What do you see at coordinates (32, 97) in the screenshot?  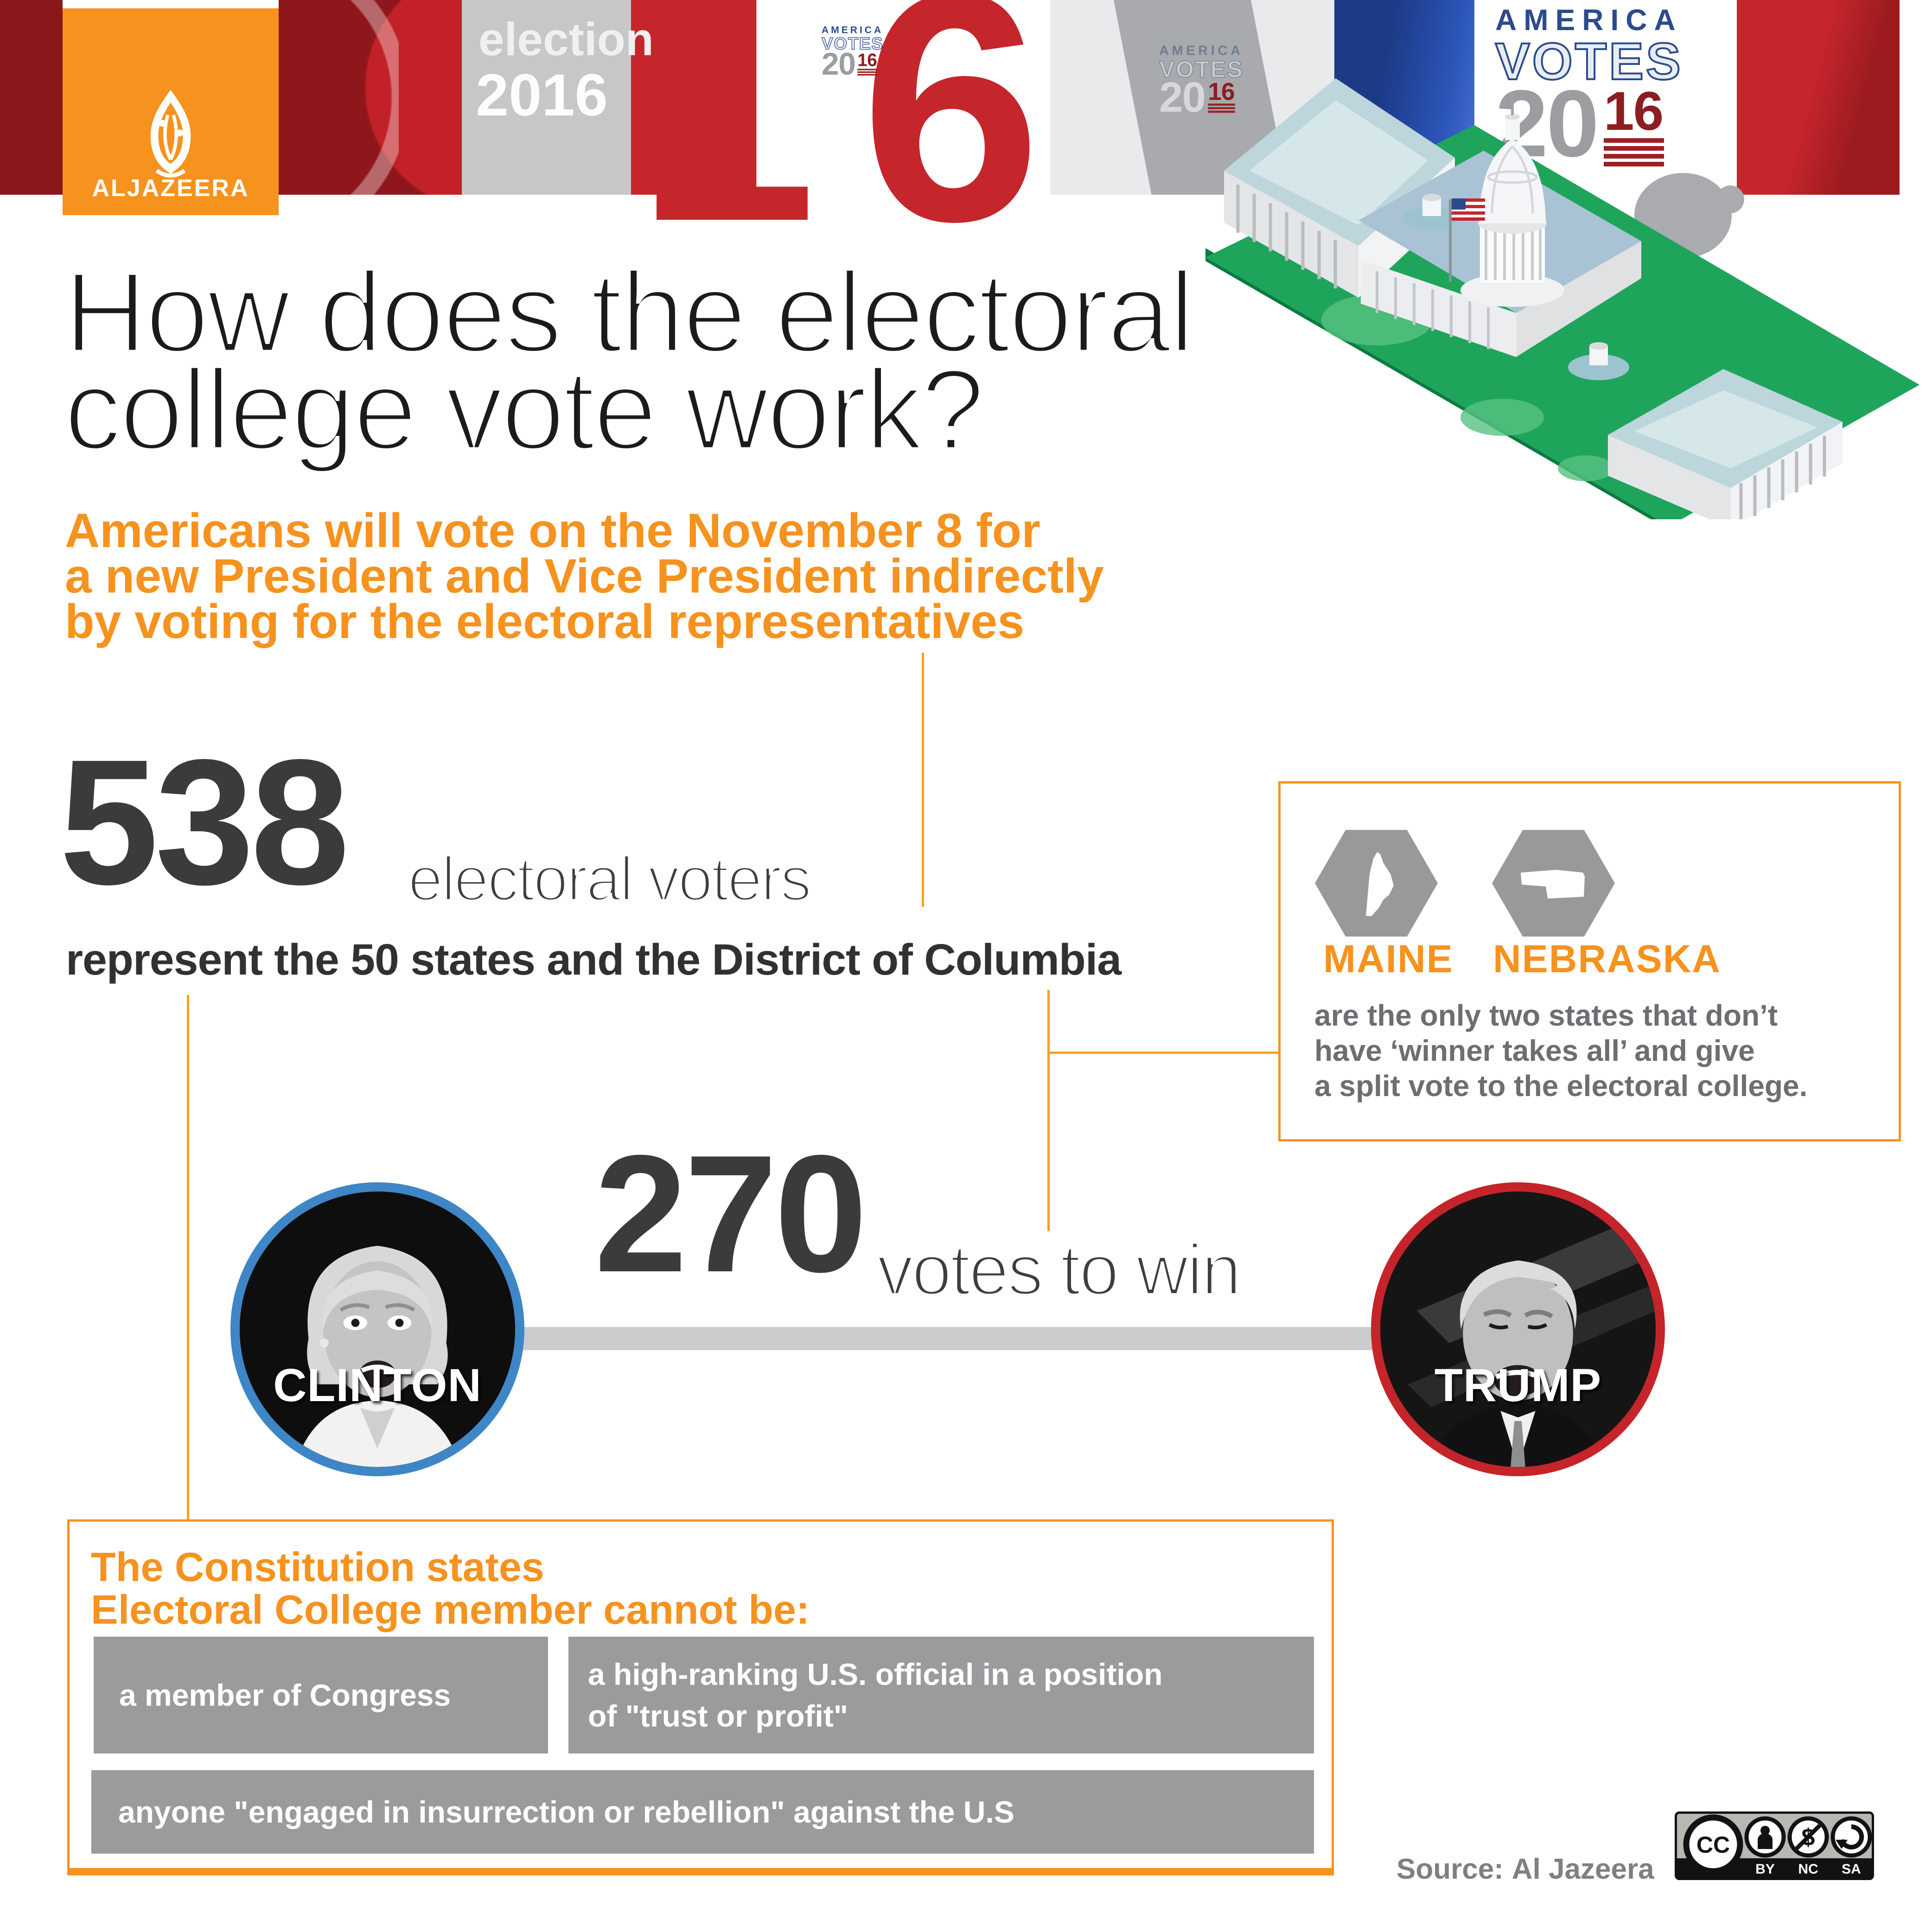 I see `banner-maroon-left` at bounding box center [32, 97].